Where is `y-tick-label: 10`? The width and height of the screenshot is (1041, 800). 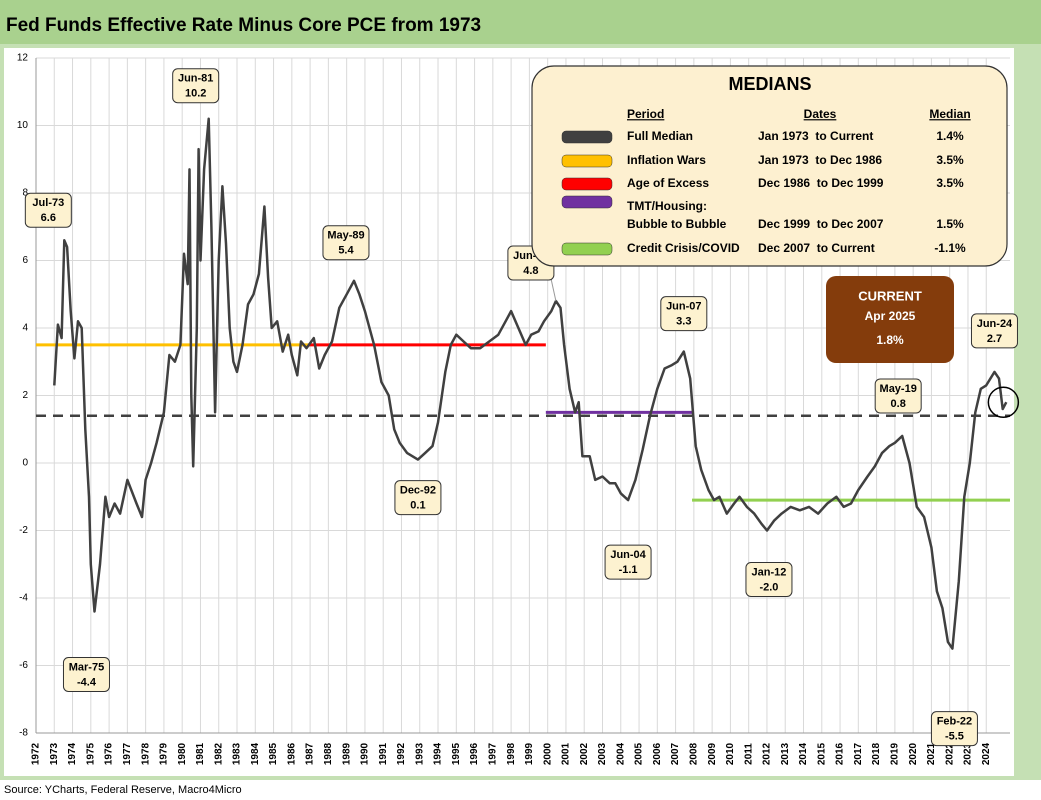
y-tick-label: 10 is located at coordinates (23, 125).